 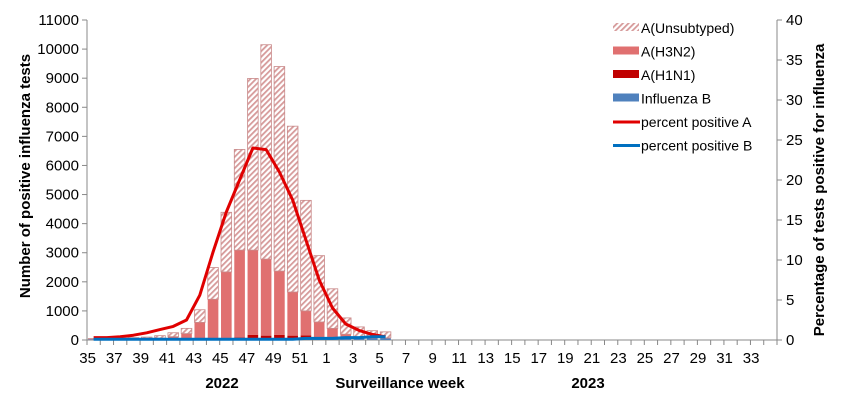 I want to click on year-label-2022: 2022, so click(x=221, y=383).